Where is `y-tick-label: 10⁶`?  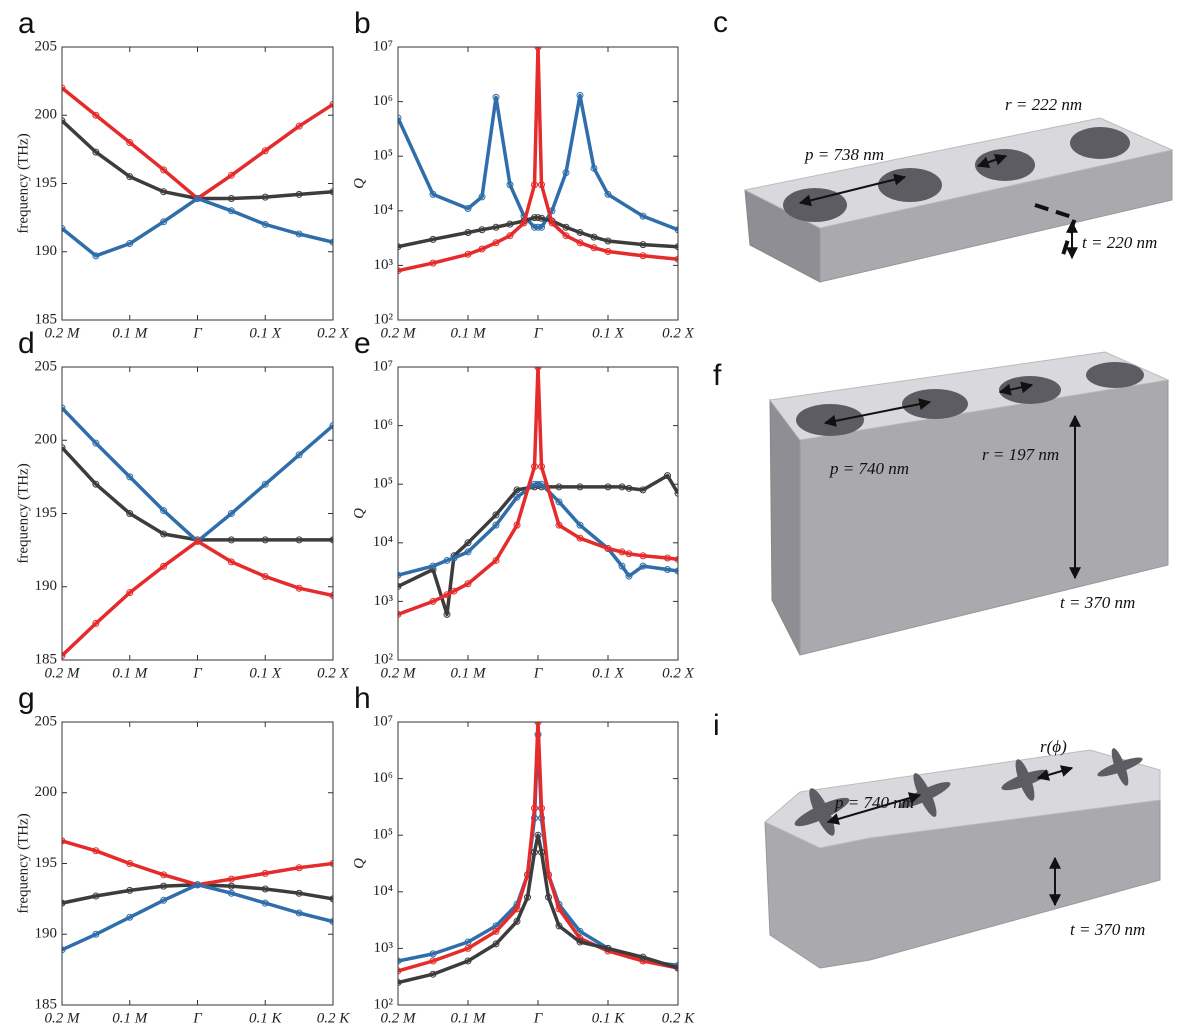 y-tick-label: 10⁶ is located at coordinates (383, 778).